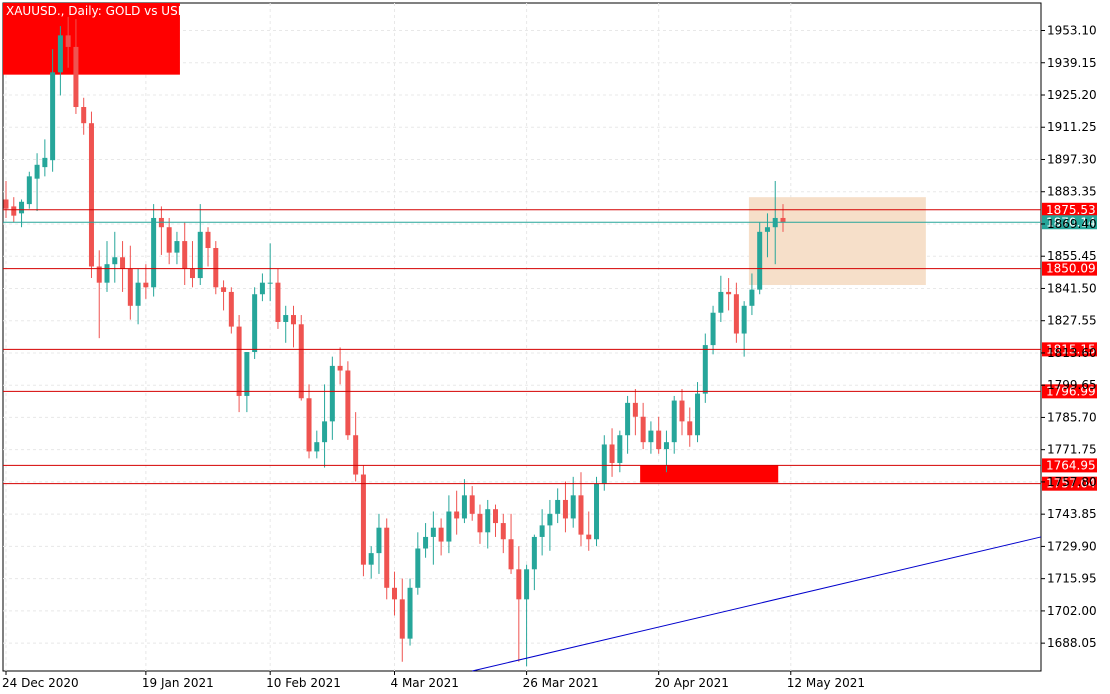 The width and height of the screenshot is (1110, 694). Describe the element at coordinates (40, 683) in the screenshot. I see `x-tick-label: 24 Dec 2020` at that location.